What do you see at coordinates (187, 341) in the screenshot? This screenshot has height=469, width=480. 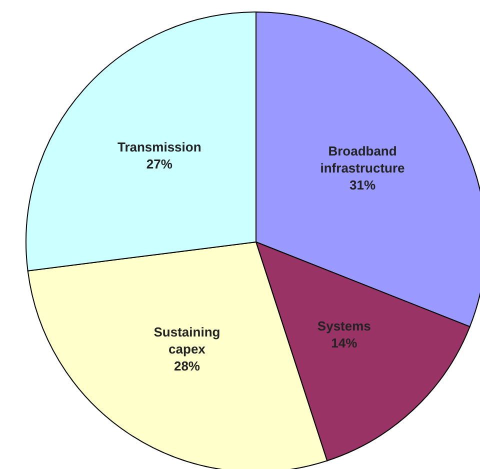 I see `slice-label: Sustaining capex` at bounding box center [187, 341].